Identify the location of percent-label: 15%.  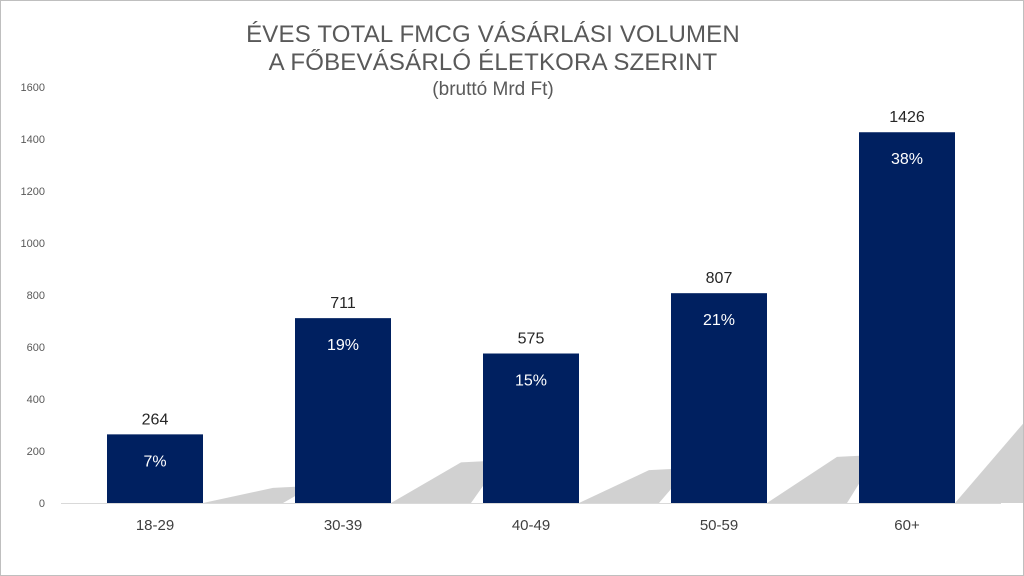
(531, 381).